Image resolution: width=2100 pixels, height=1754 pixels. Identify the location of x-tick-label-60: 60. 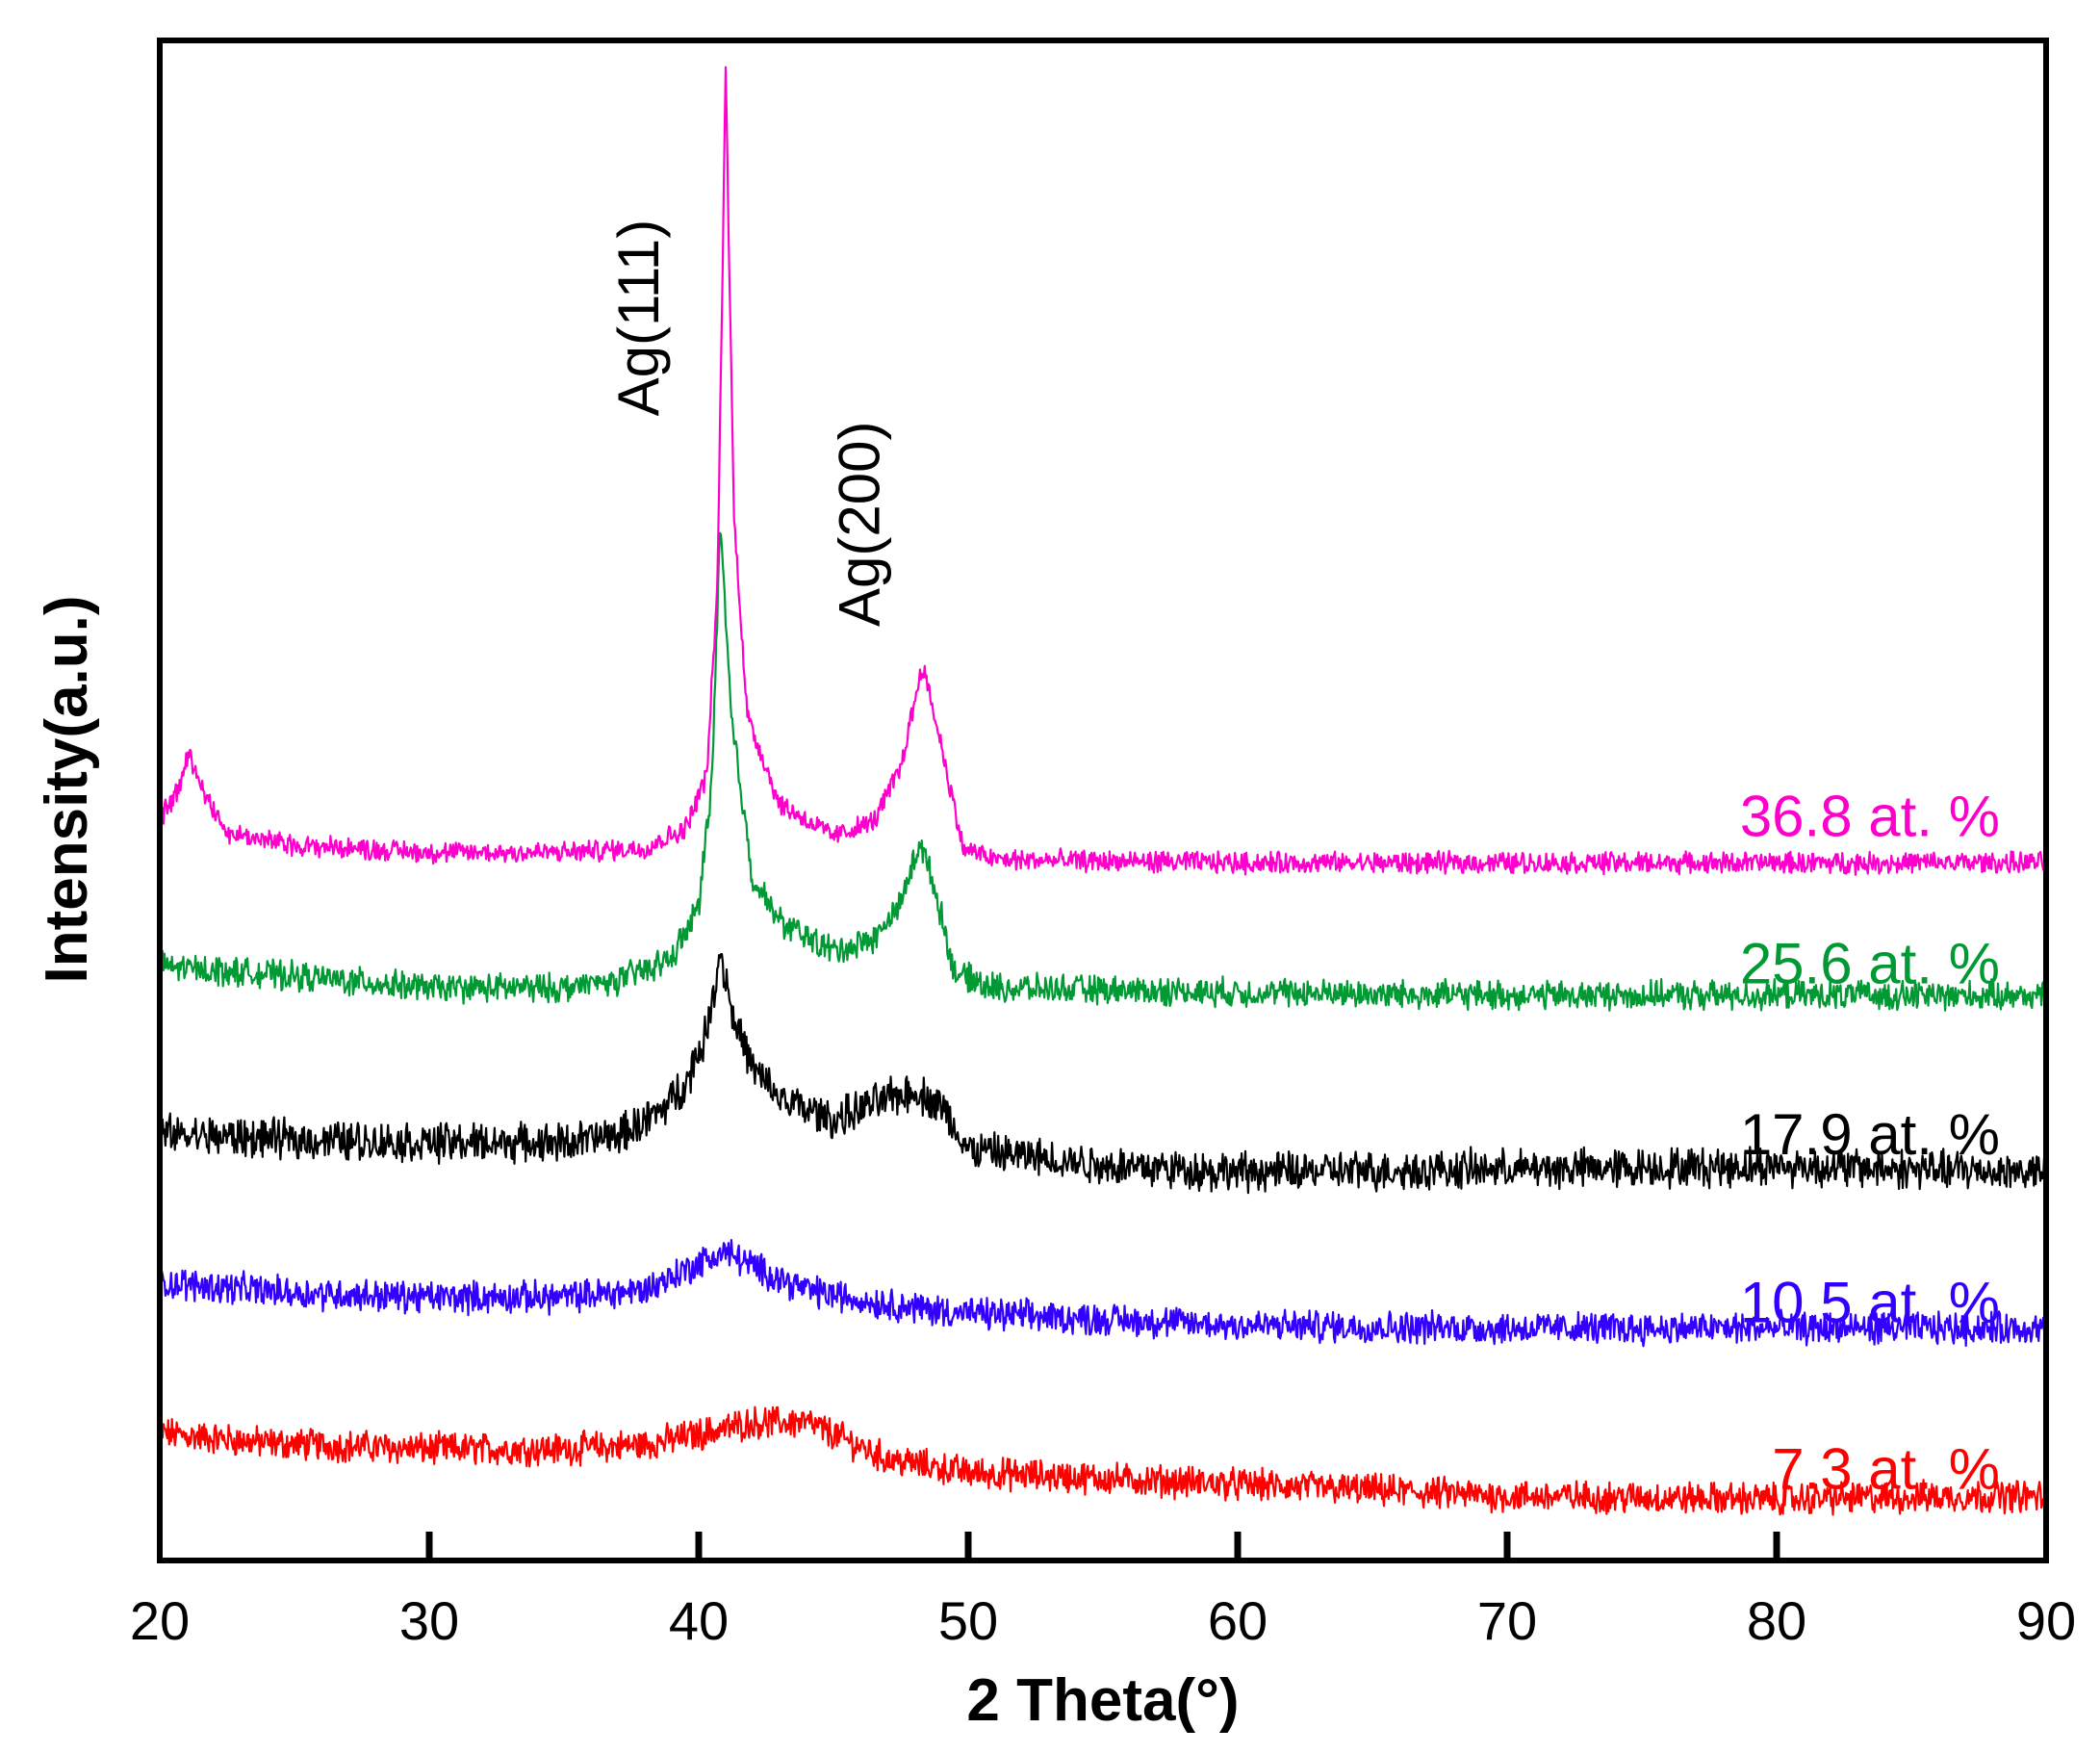
(1238, 1620).